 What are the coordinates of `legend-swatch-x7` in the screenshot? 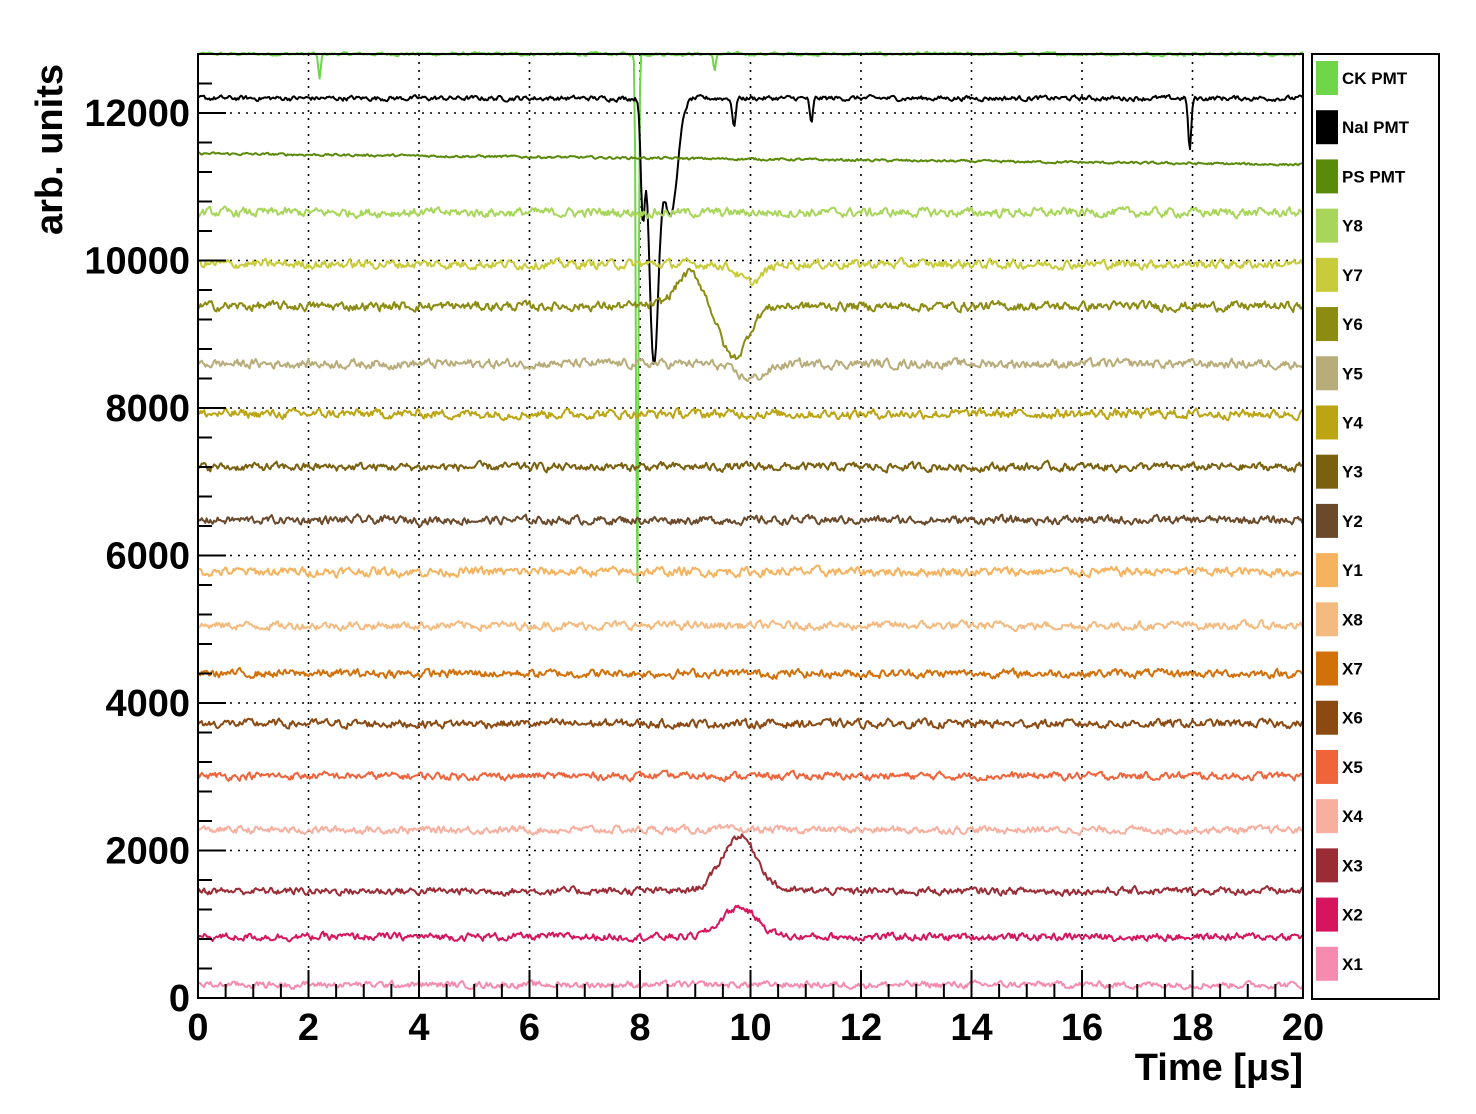 It's located at (1327, 668).